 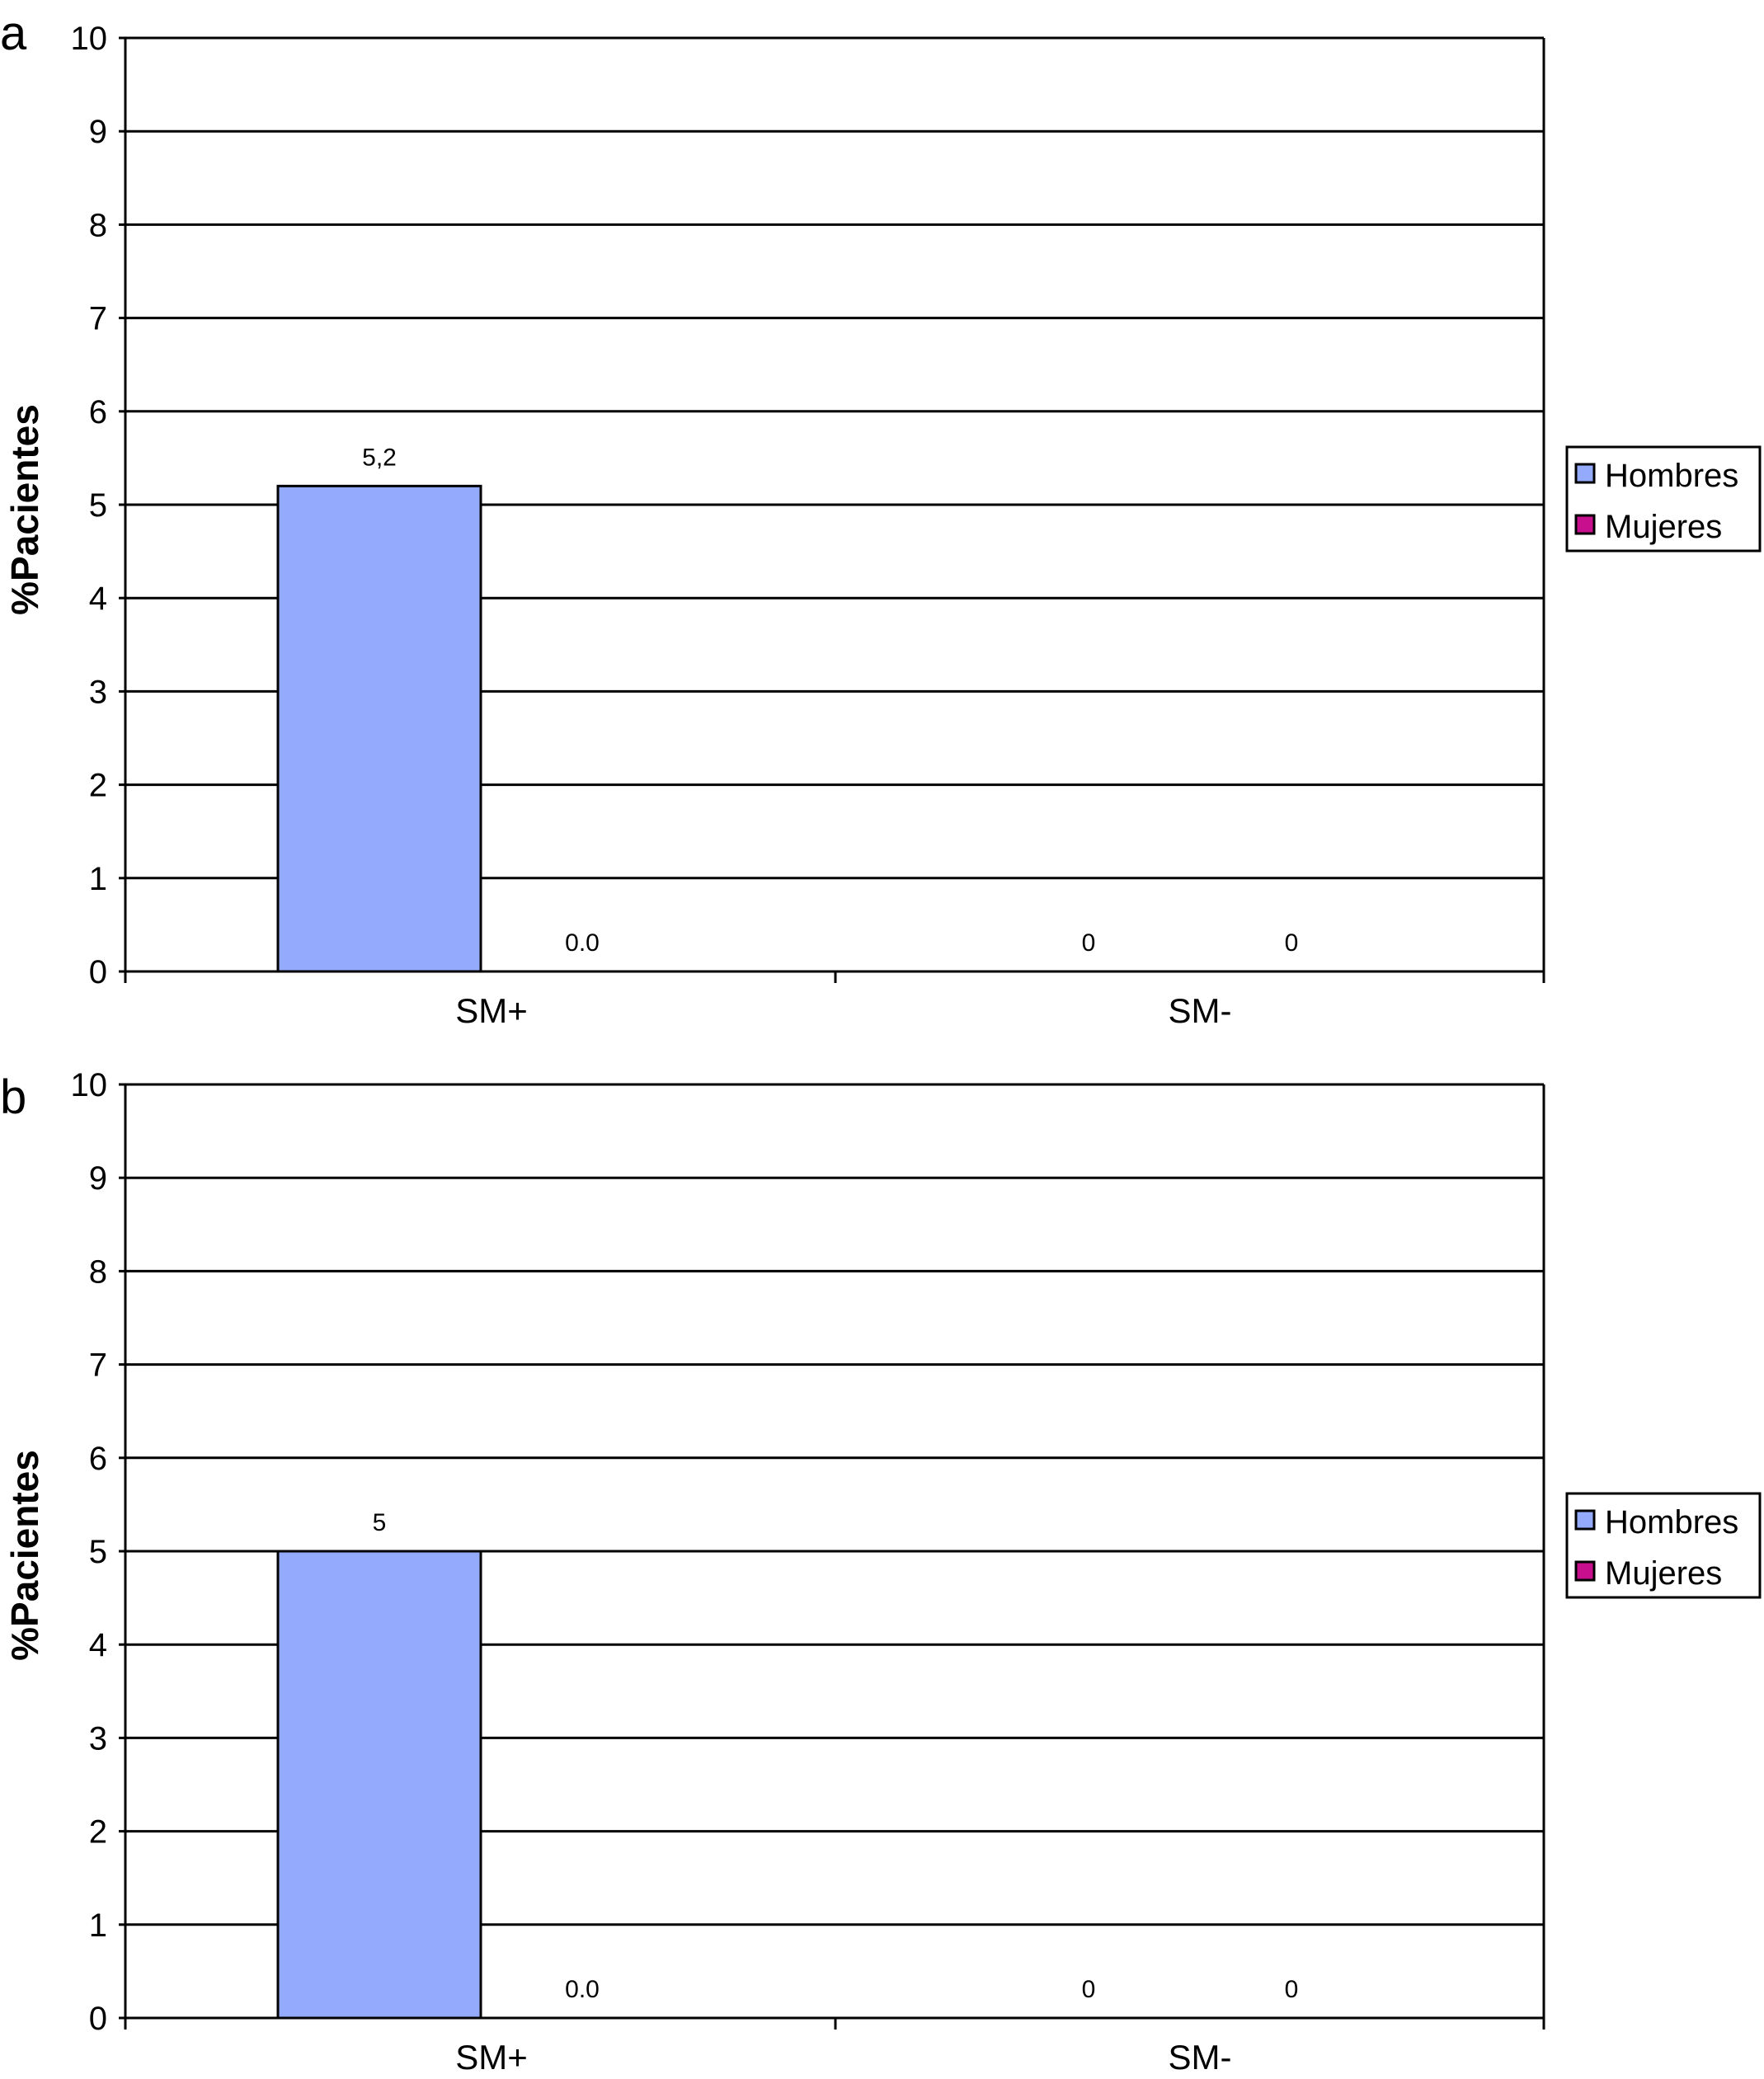 What do you see at coordinates (380, 1522) in the screenshot?
I see `data-label: 5` at bounding box center [380, 1522].